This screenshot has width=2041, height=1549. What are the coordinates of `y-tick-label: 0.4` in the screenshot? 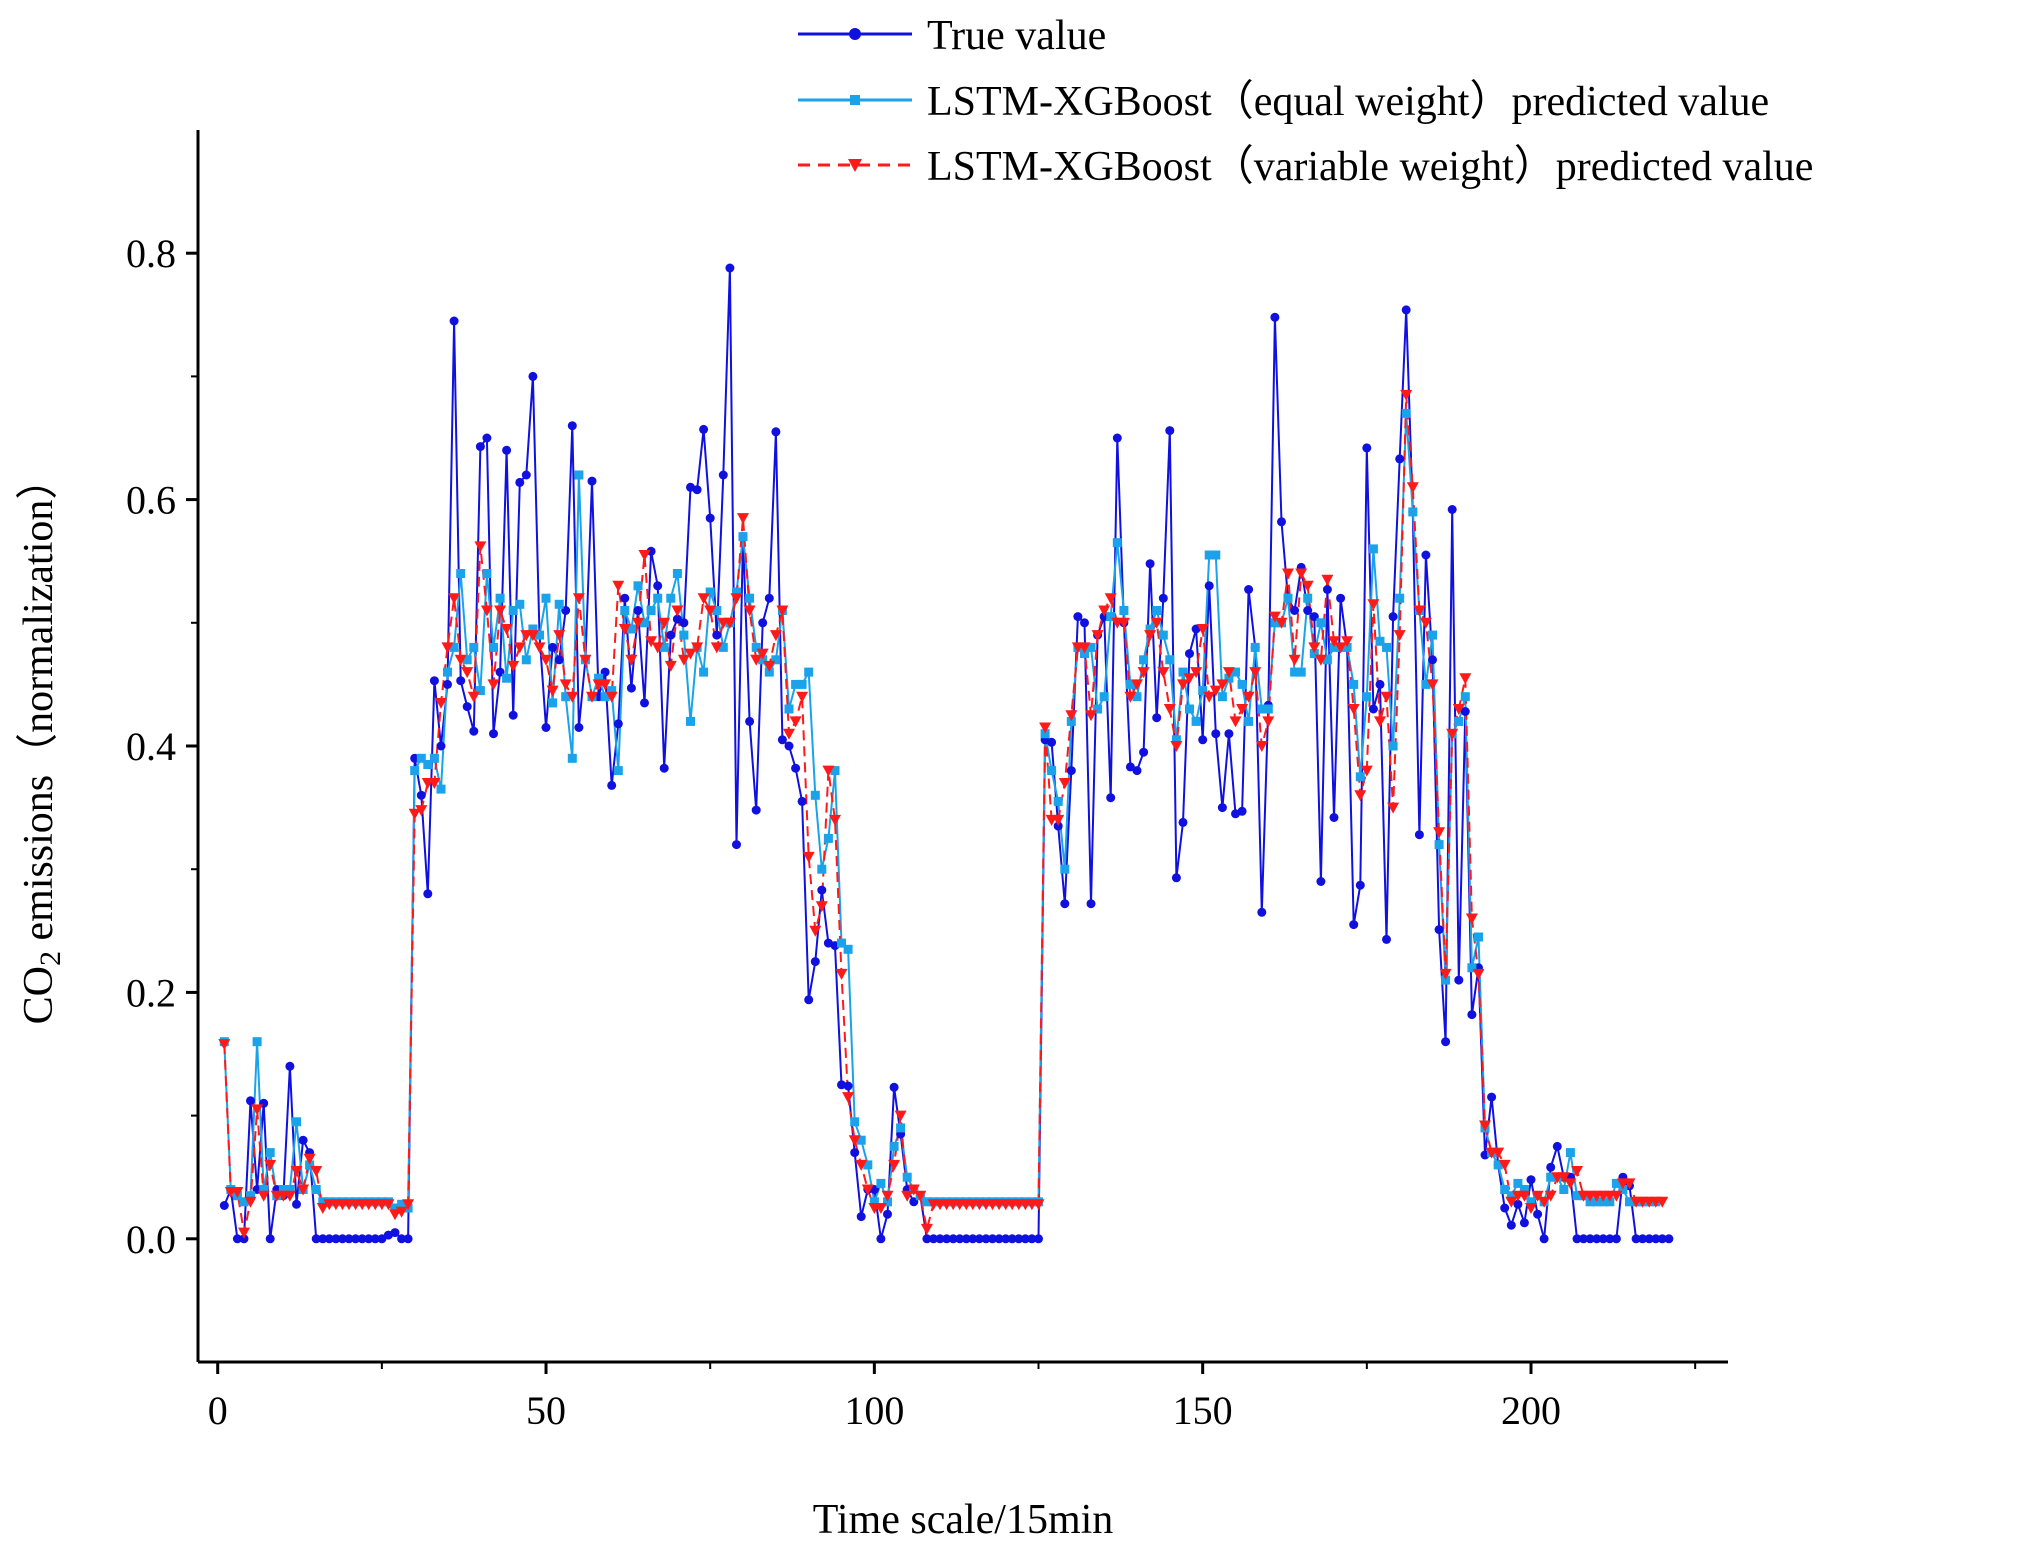 It's located at (151, 746).